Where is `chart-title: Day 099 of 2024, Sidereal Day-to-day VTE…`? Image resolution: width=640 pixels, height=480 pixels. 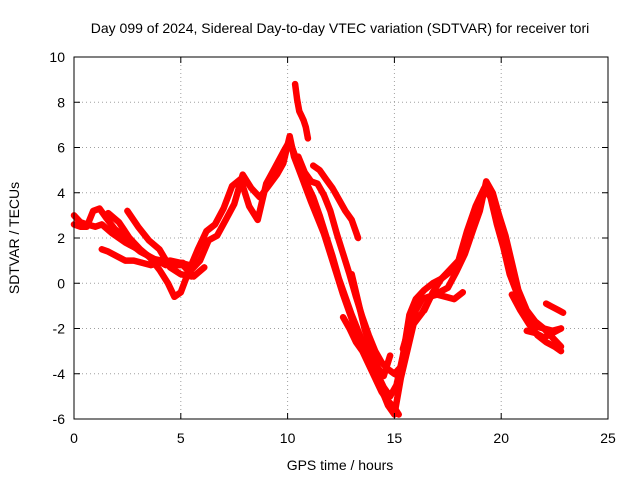
chart-title: Day 099 of 2024, Sidereal Day-to-day VTE… is located at coordinates (340, 28).